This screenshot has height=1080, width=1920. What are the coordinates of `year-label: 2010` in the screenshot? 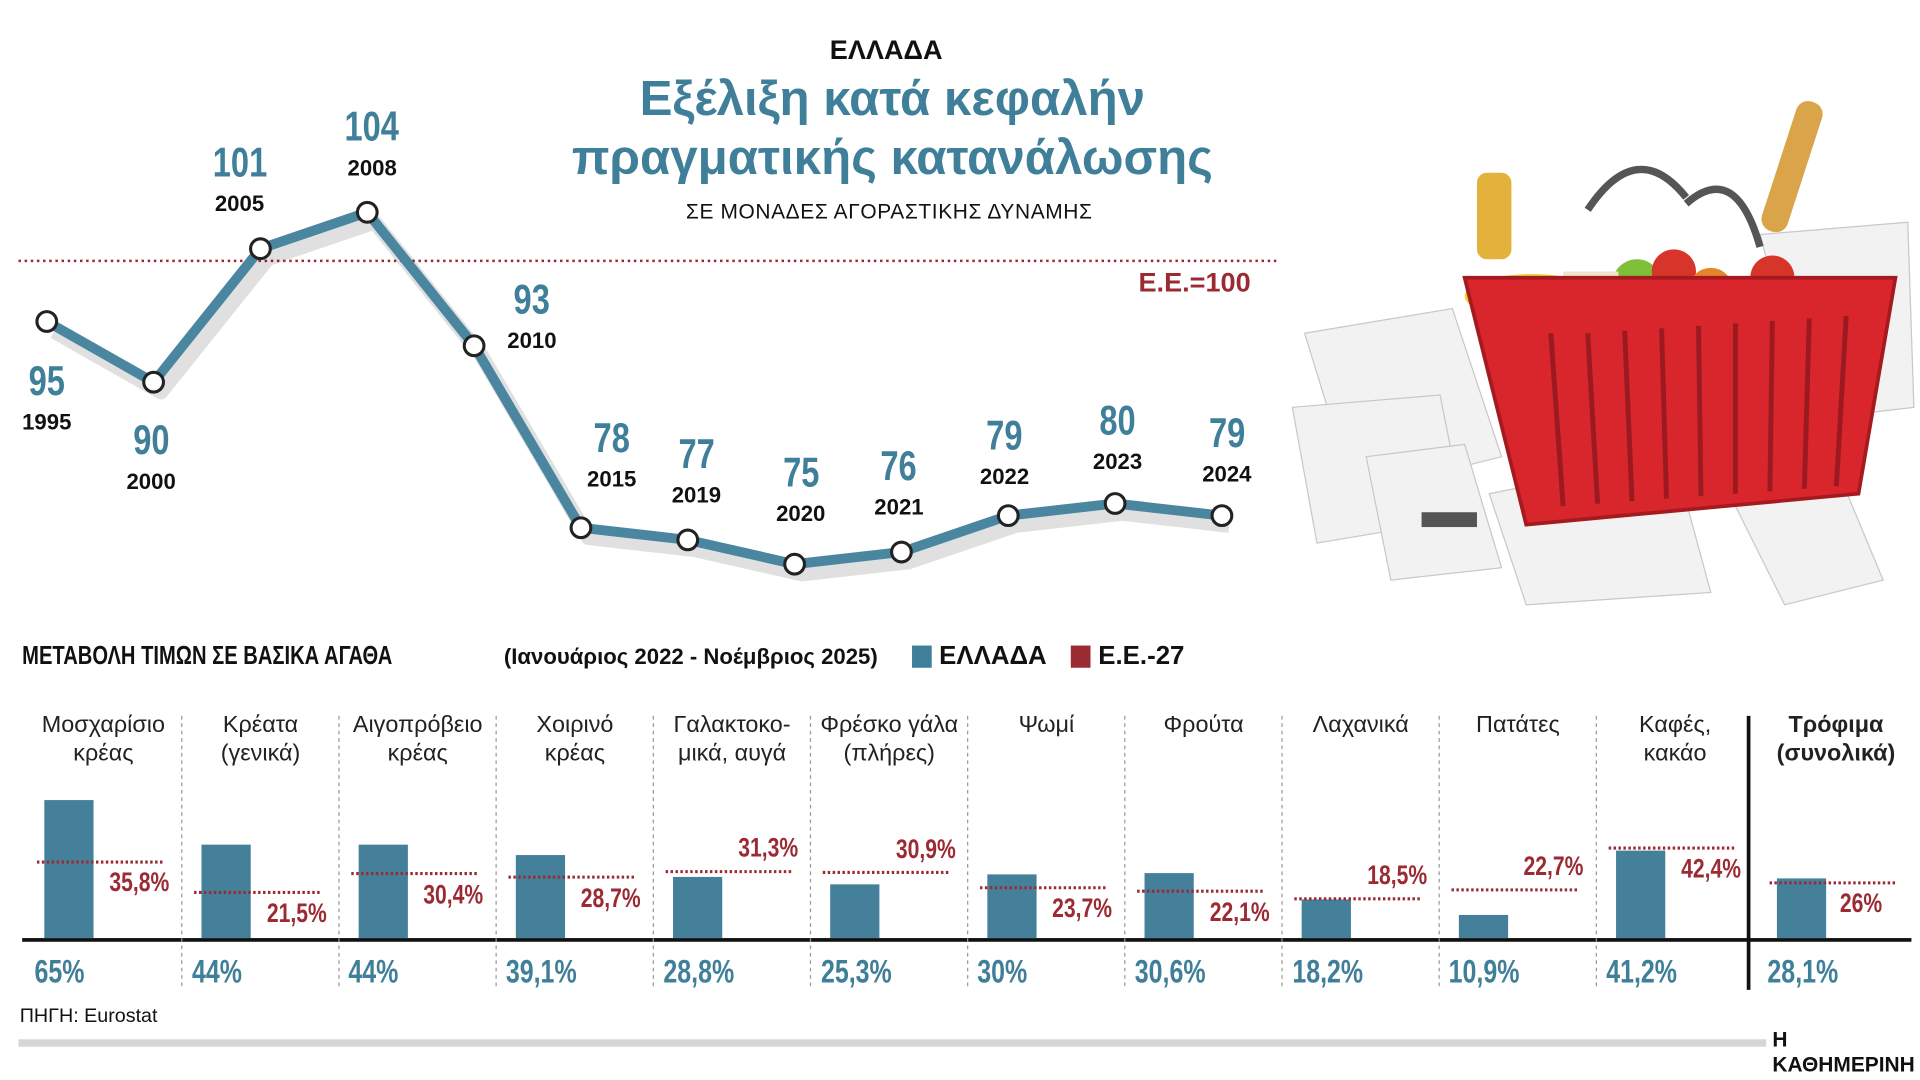 It's located at (532, 341).